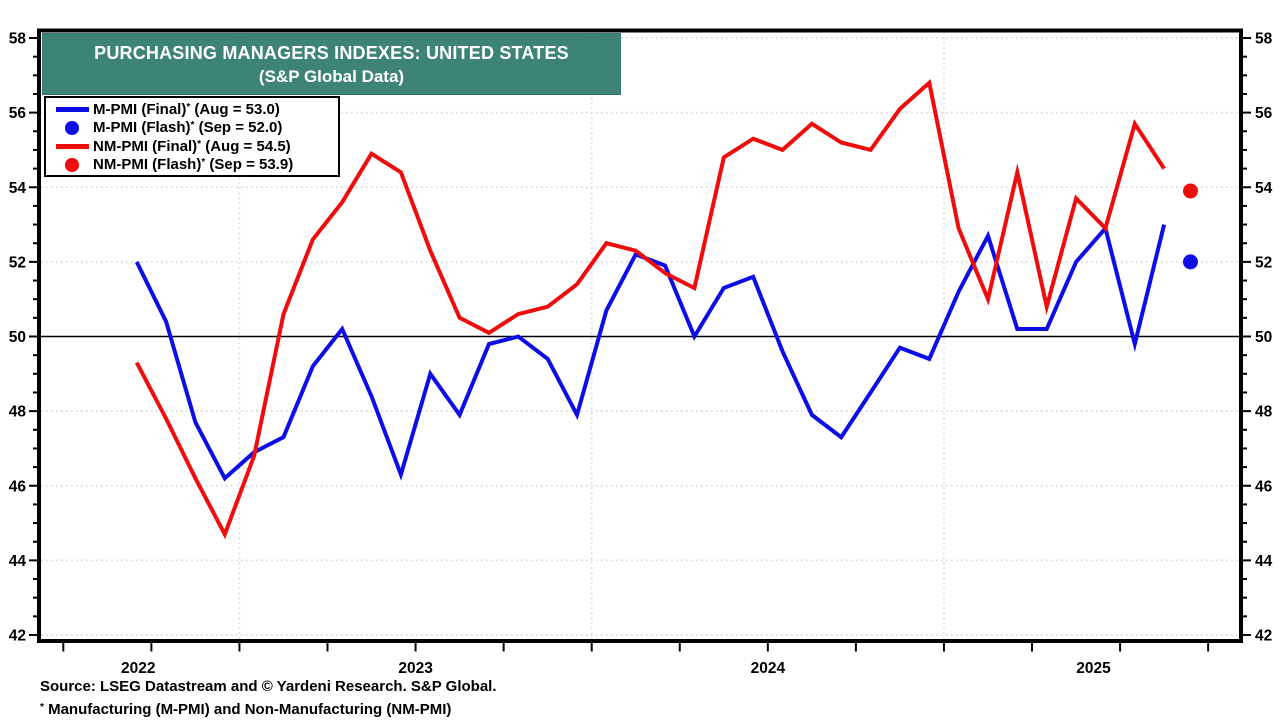 The width and height of the screenshot is (1280, 720). I want to click on legend-label: NM-PMI (Flash)* (Sep = 53.9), so click(193, 165).